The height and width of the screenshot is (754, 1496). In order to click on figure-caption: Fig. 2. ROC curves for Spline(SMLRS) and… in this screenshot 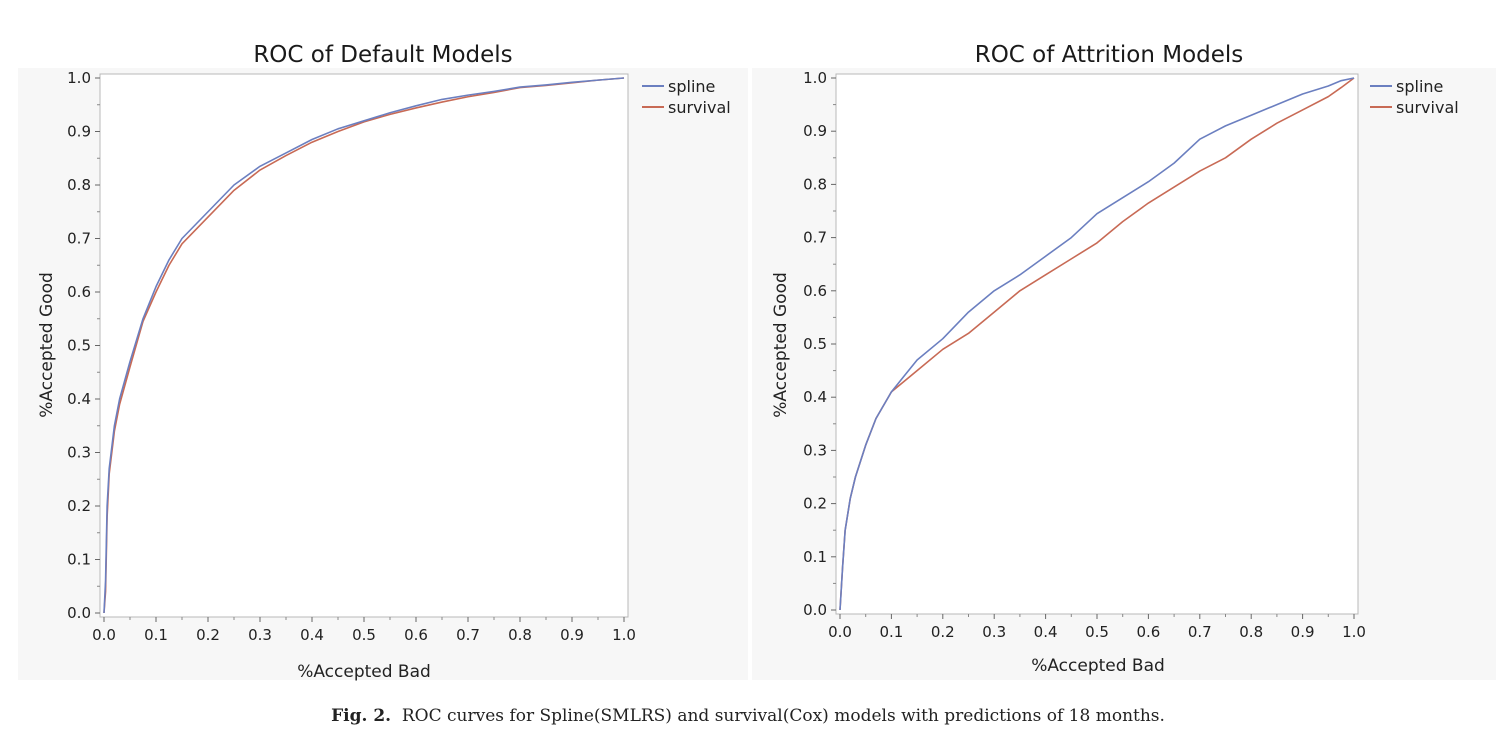, I will do `click(748, 716)`.